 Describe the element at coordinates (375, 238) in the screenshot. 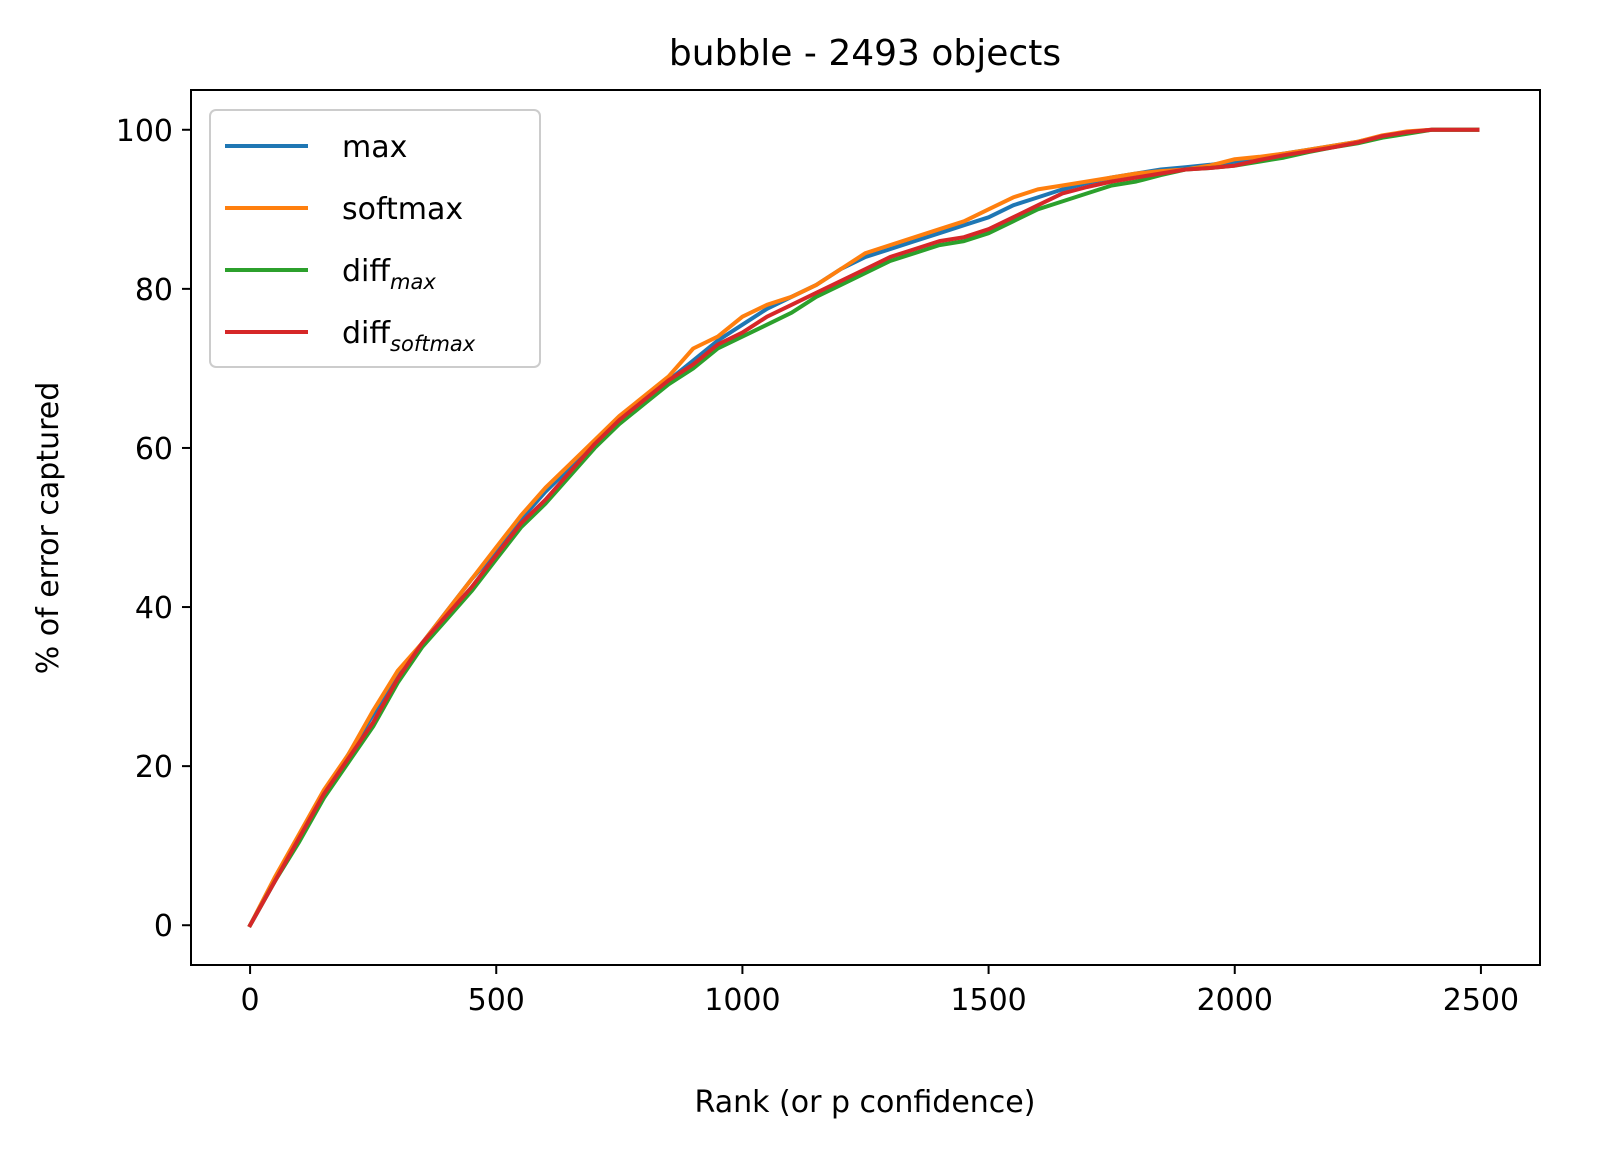

I see `legend-box` at that location.